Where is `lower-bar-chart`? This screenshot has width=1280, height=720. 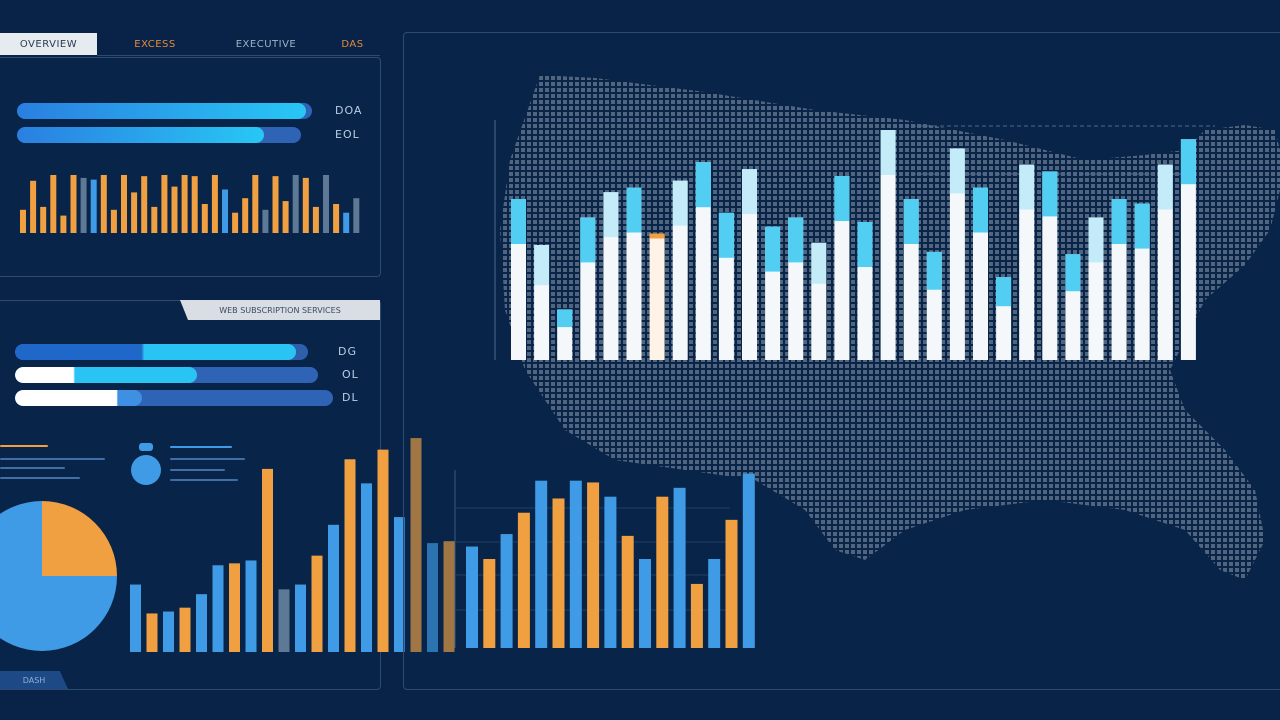 lower-bar-chart is located at coordinates (292, 545).